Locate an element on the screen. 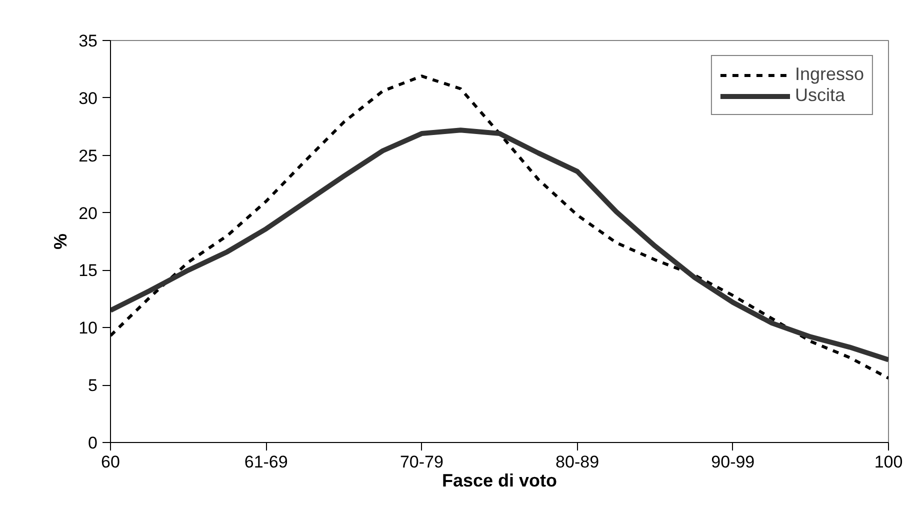  x-axis-title: Fasce di voto is located at coordinates (500, 480).